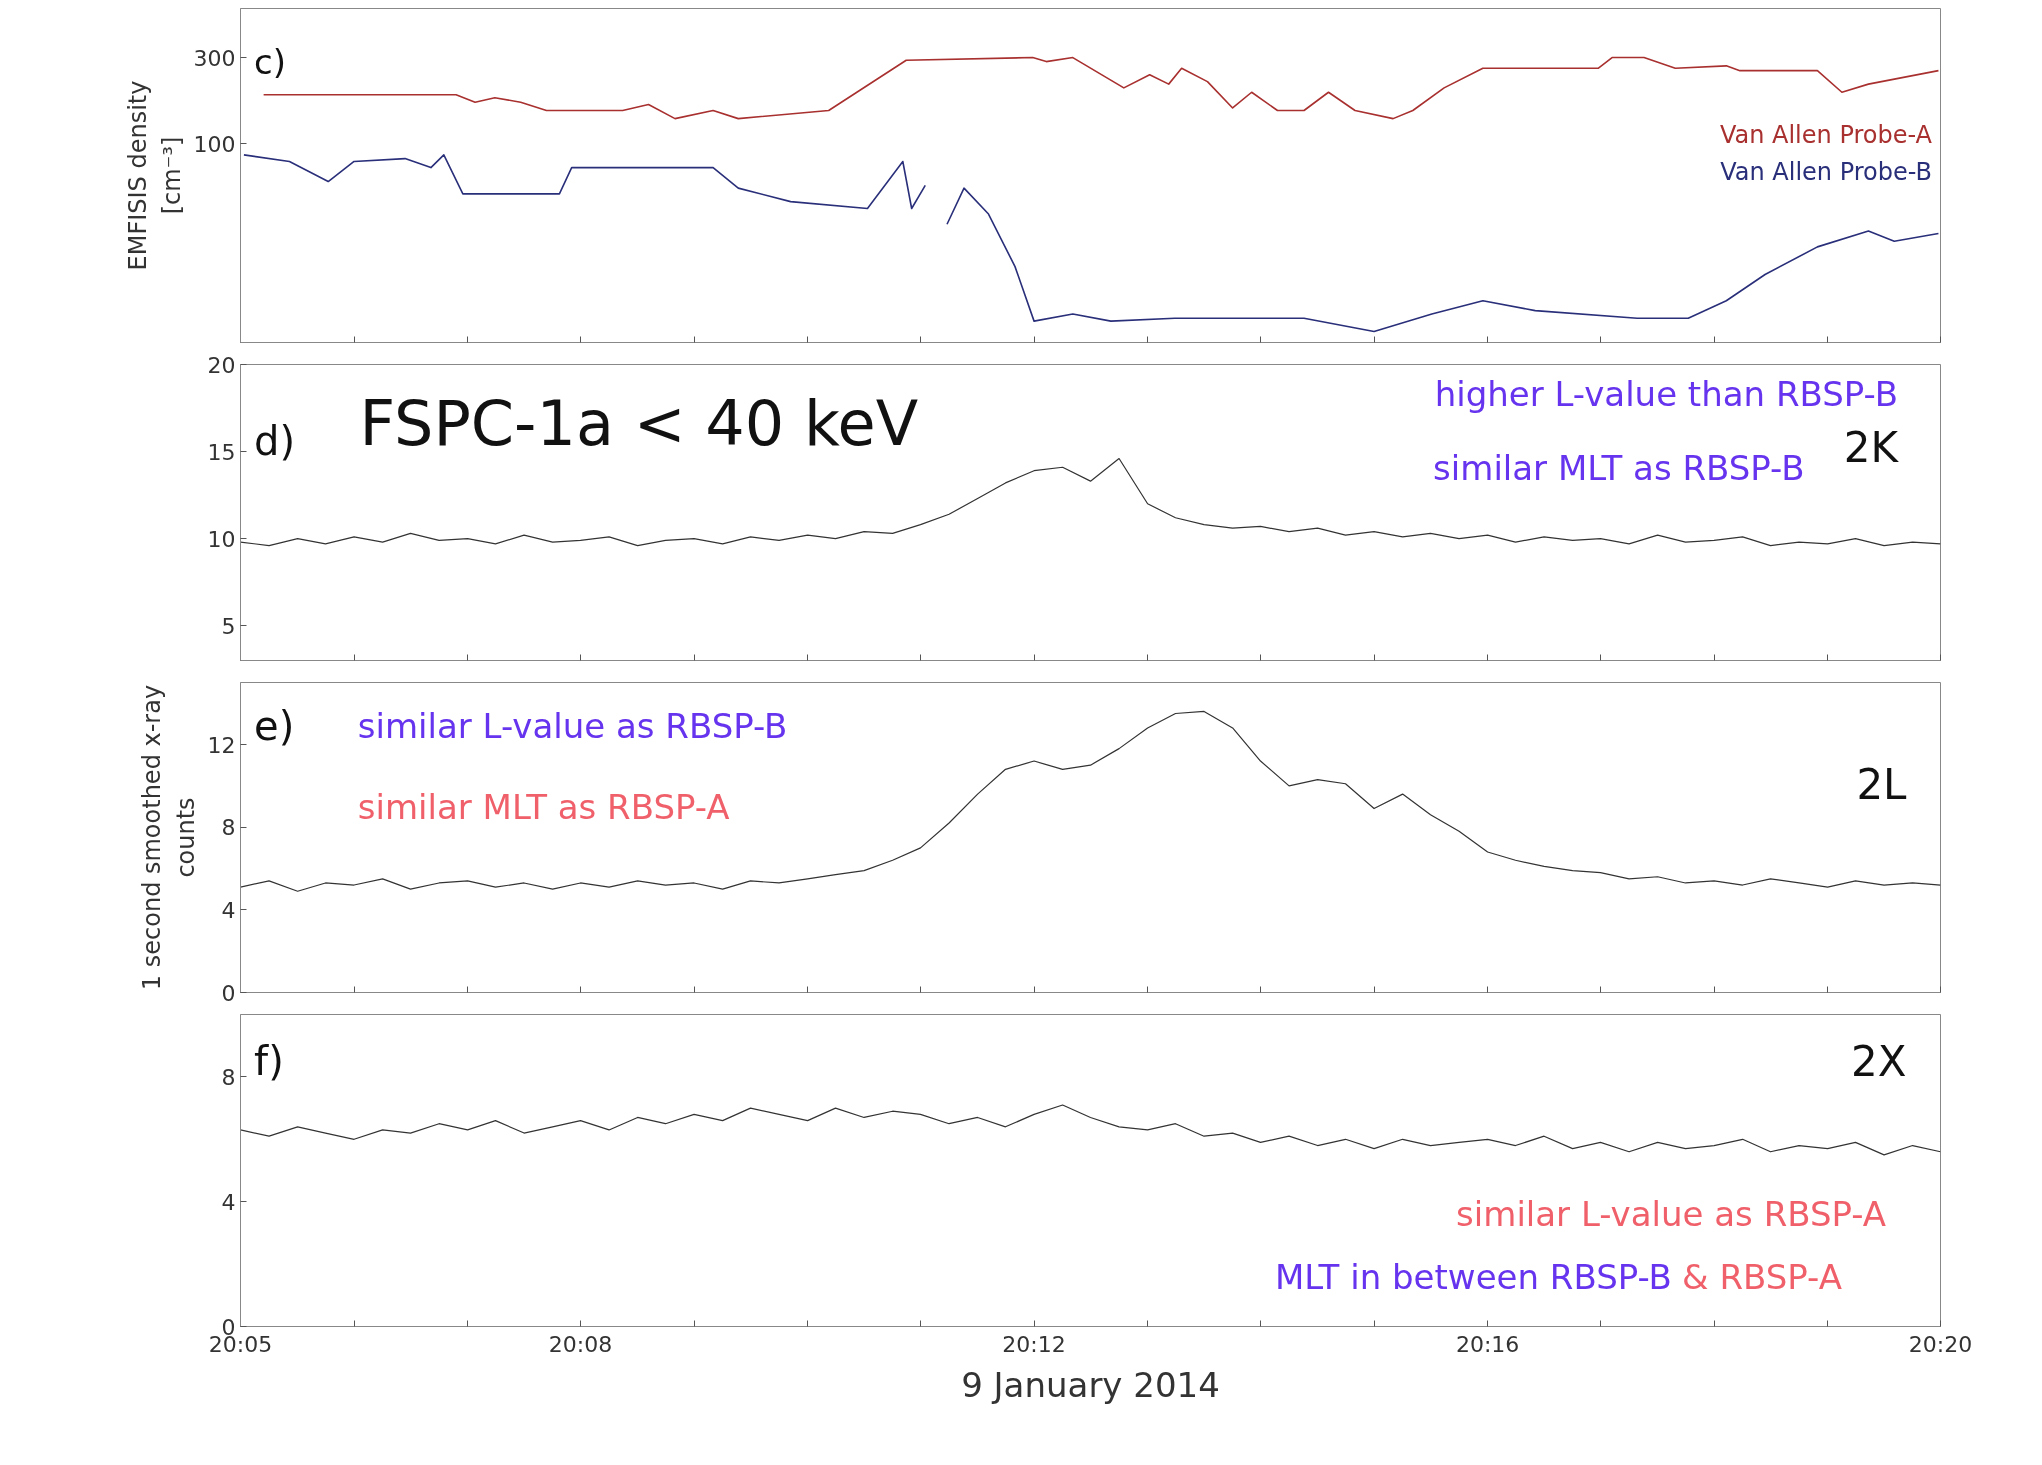 This screenshot has width=2042, height=1465. Describe the element at coordinates (228, 626) in the screenshot. I see `y-tick-label: 5` at that location.